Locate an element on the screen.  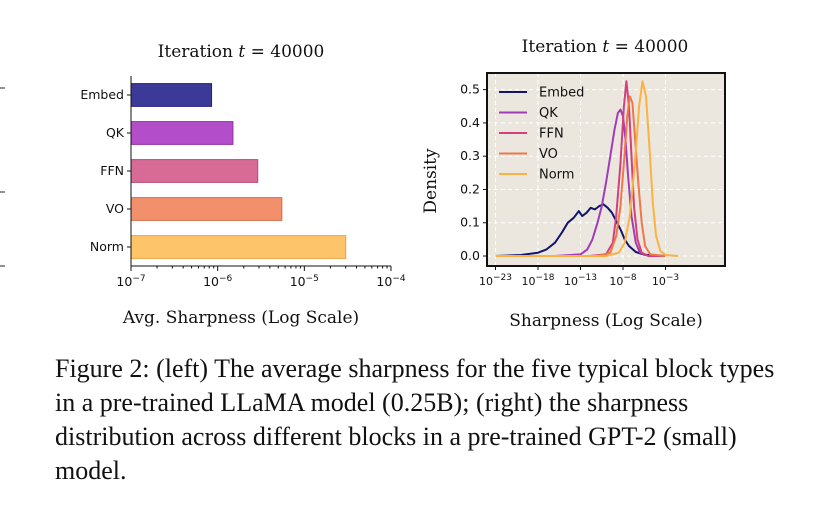
bar-vo is located at coordinates (206, 209).